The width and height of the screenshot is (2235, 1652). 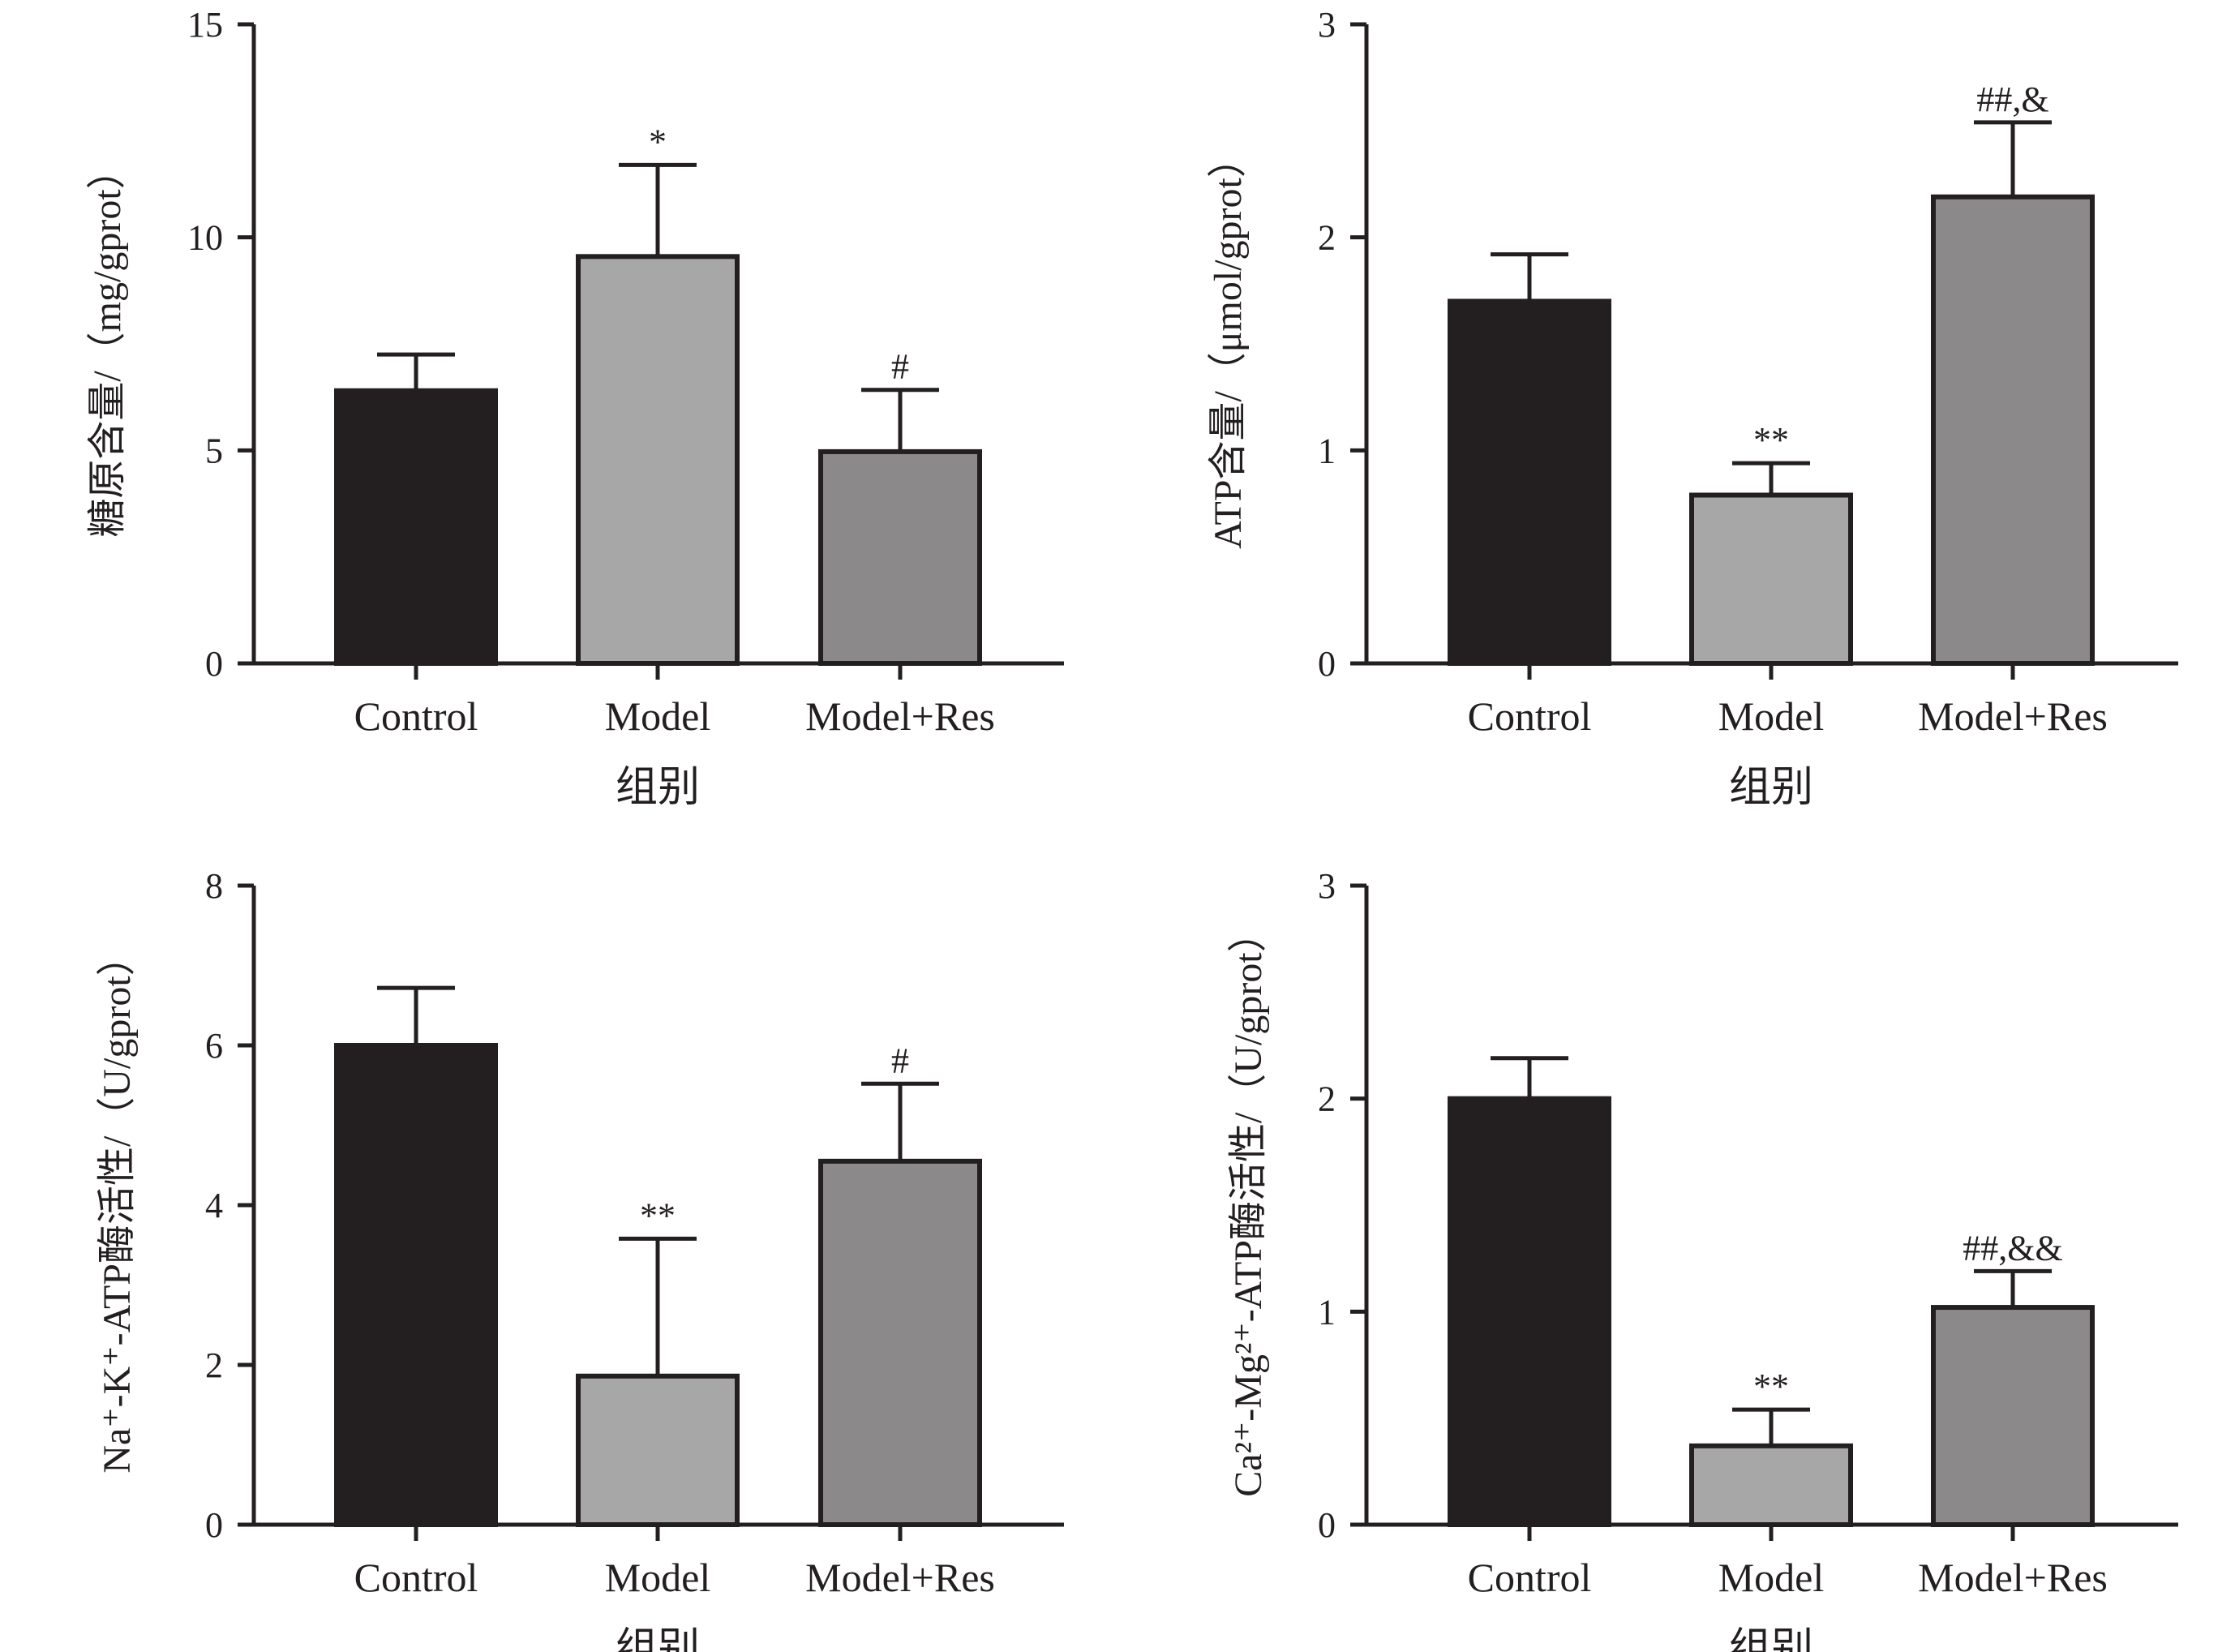 What do you see at coordinates (205, 238) in the screenshot?
I see `y-tick-label: 10` at bounding box center [205, 238].